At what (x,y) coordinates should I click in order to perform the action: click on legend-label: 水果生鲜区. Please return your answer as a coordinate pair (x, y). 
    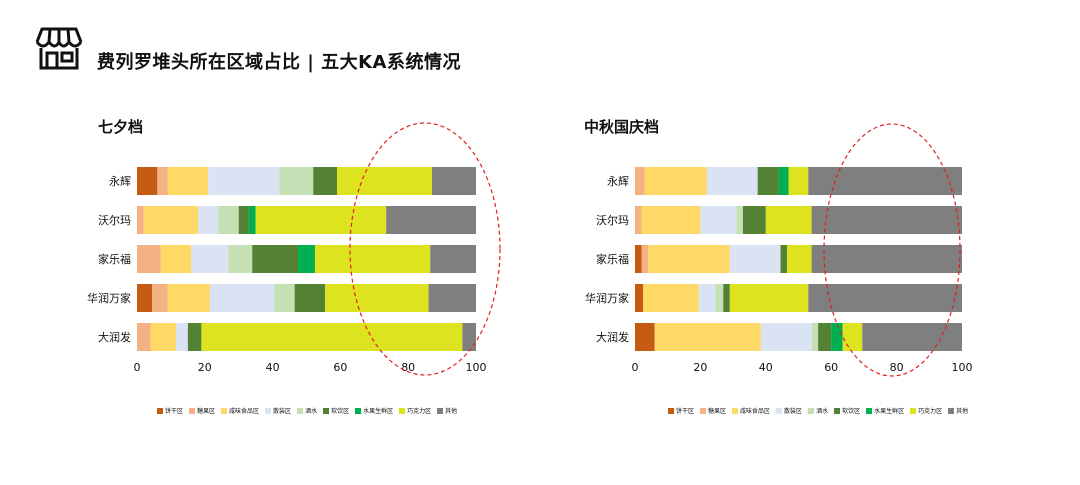
    Looking at the image, I should click on (378, 411).